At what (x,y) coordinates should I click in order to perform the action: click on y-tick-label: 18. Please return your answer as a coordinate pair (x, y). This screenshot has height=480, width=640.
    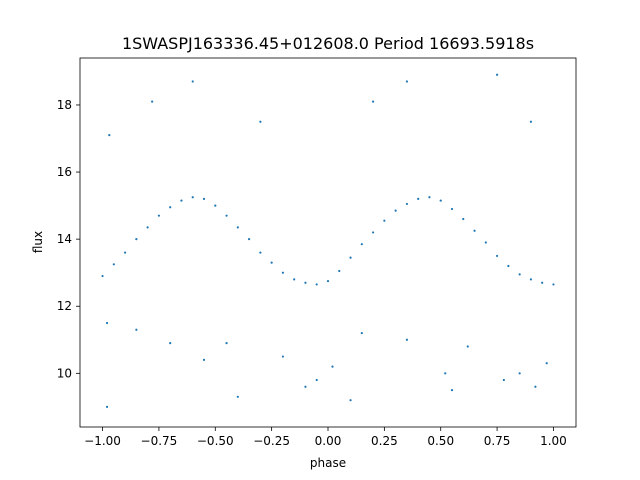
    Looking at the image, I should click on (64, 105).